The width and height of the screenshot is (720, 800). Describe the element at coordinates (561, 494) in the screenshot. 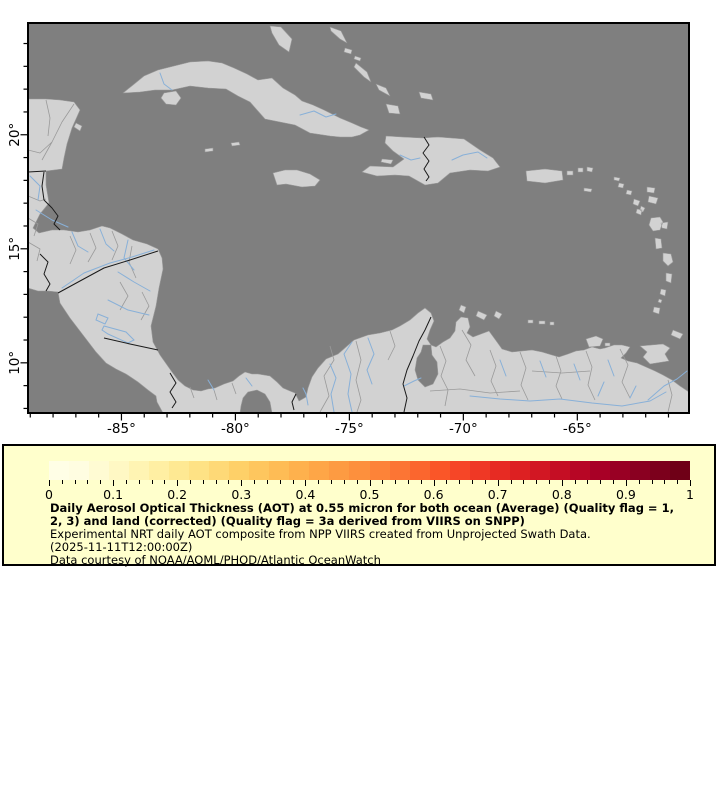

I see `colorbar-tick-label: 0.8` at that location.